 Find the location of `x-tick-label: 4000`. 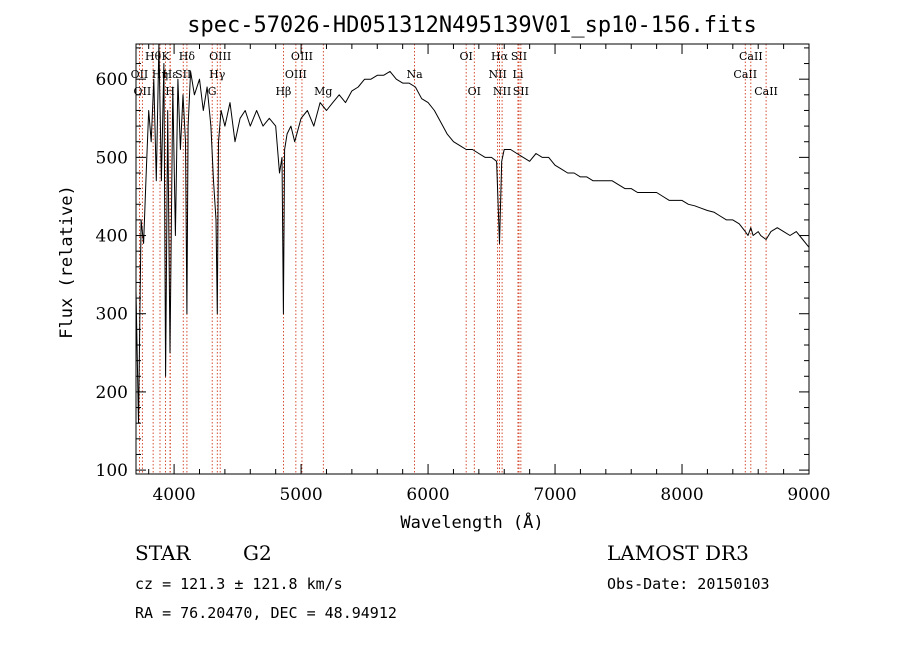

x-tick-label: 4000 is located at coordinates (173, 495).